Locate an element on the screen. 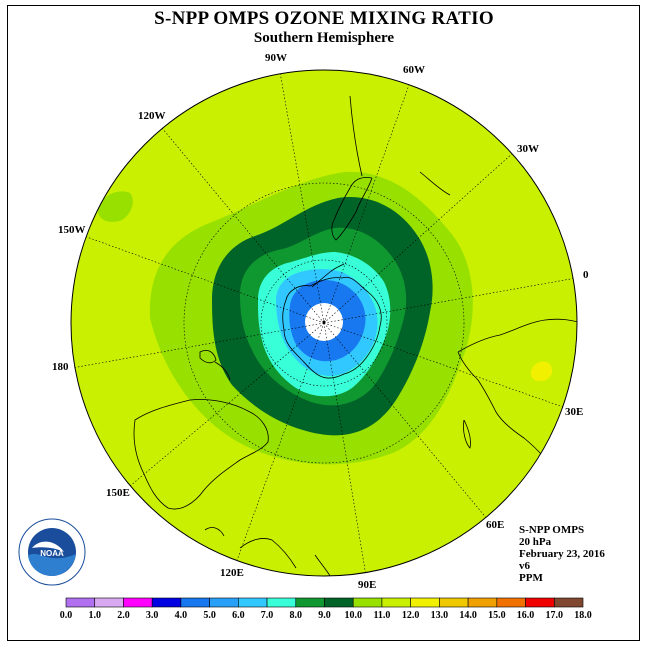 This screenshot has height=648, width=648. meridian-90e is located at coordinates (345, 449).